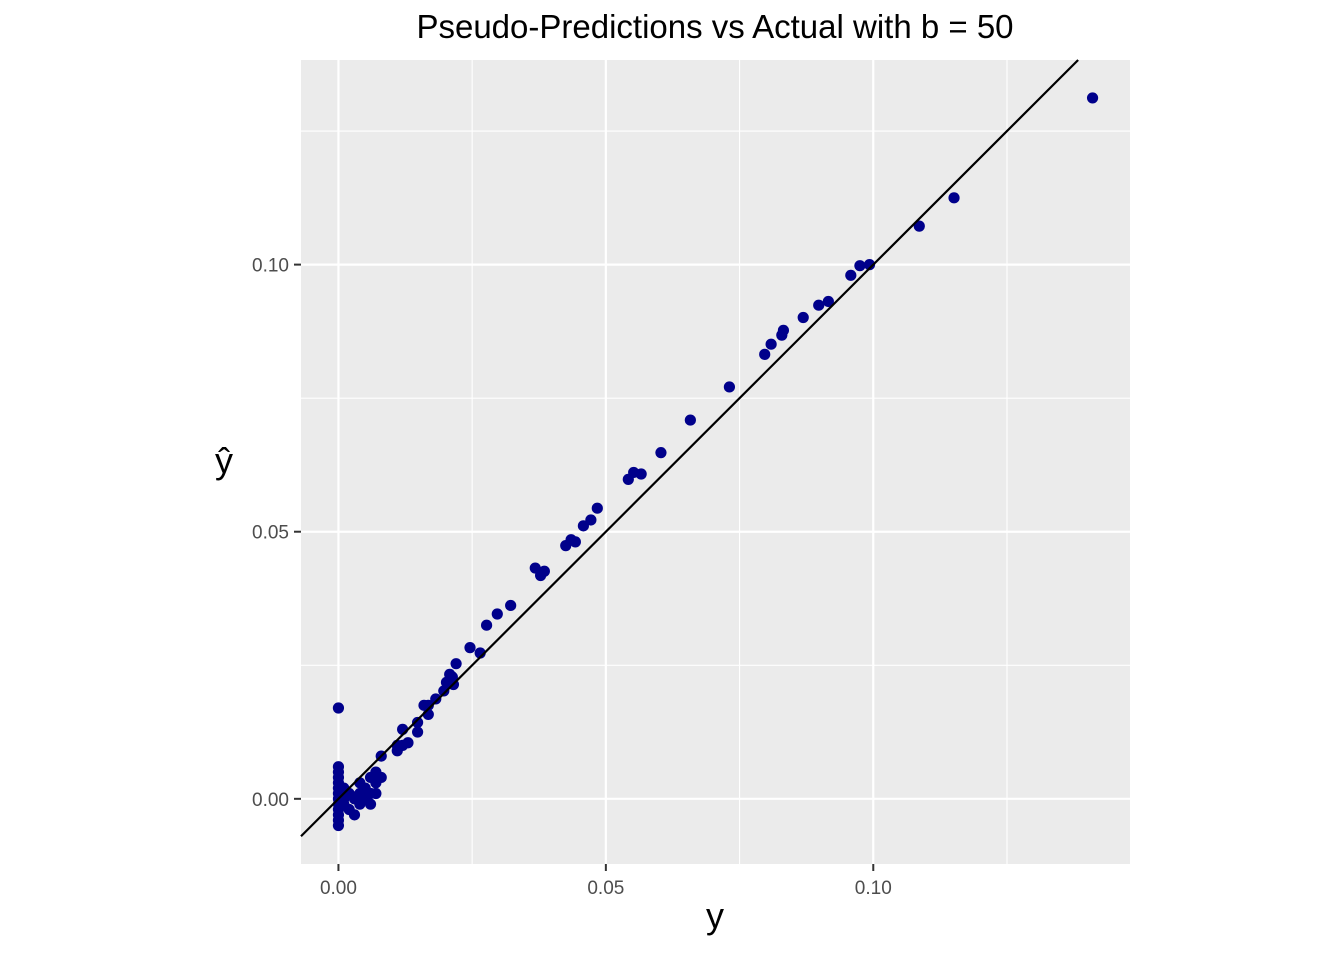 The width and height of the screenshot is (1344, 960). What do you see at coordinates (270, 266) in the screenshot?
I see `y-tick-label: 0.10` at bounding box center [270, 266].